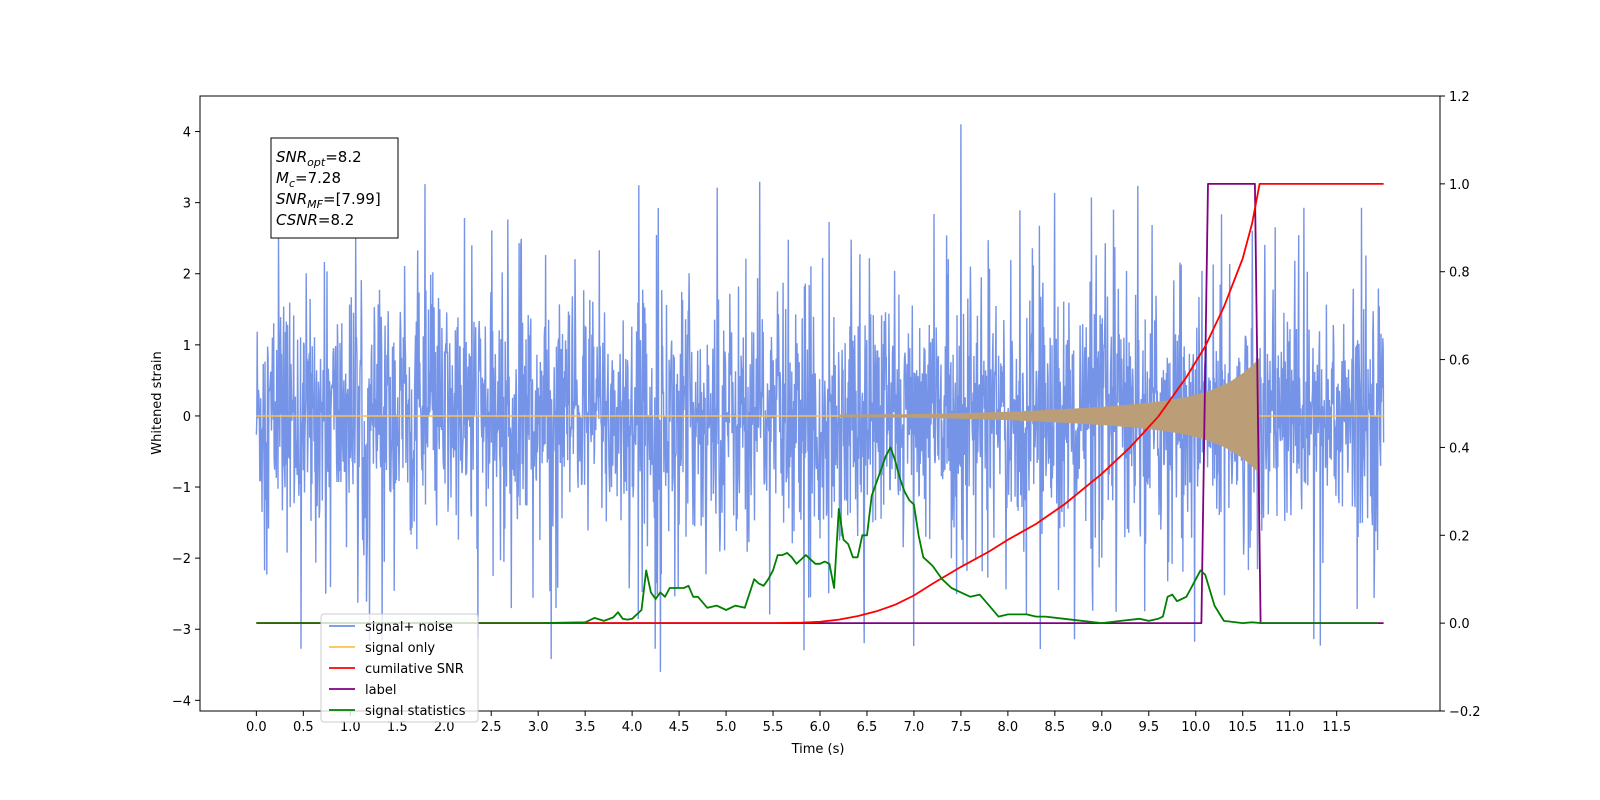 The height and width of the screenshot is (800, 1600). What do you see at coordinates (187, 346) in the screenshot?
I see `y-left-tick-label: 1` at bounding box center [187, 346].